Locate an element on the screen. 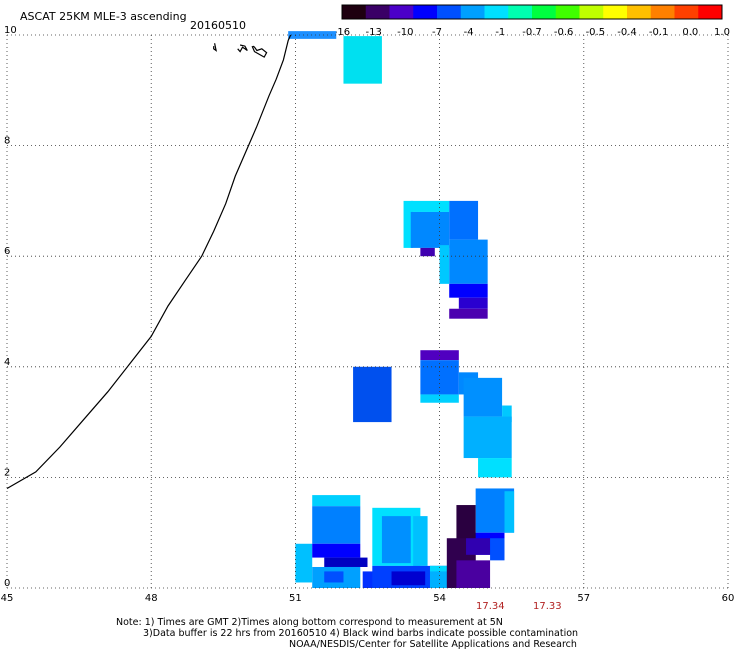 The image size is (740, 650). colorbar-label: -0.7 is located at coordinates (532, 32).